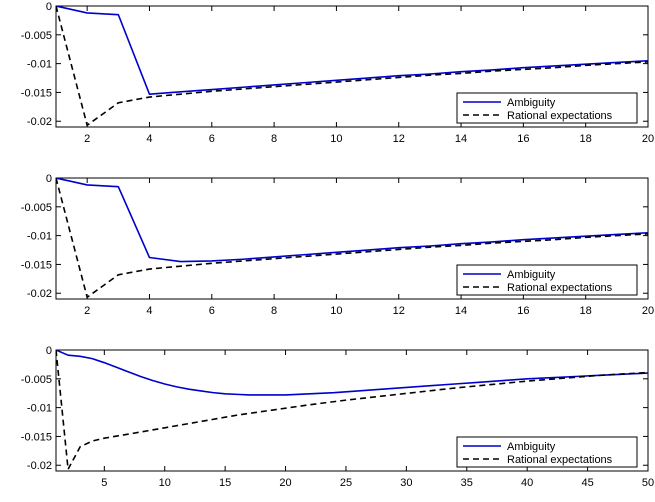 The width and height of the screenshot is (655, 502). What do you see at coordinates (467, 483) in the screenshot?
I see `x-tick-label: 35` at bounding box center [467, 483].